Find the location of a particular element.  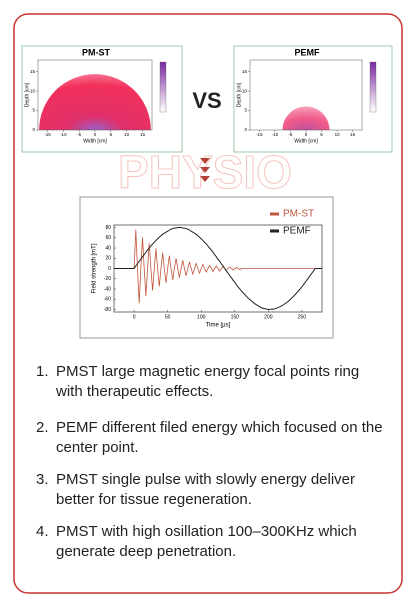

y-tick-label: -20 is located at coordinates (107, 279).